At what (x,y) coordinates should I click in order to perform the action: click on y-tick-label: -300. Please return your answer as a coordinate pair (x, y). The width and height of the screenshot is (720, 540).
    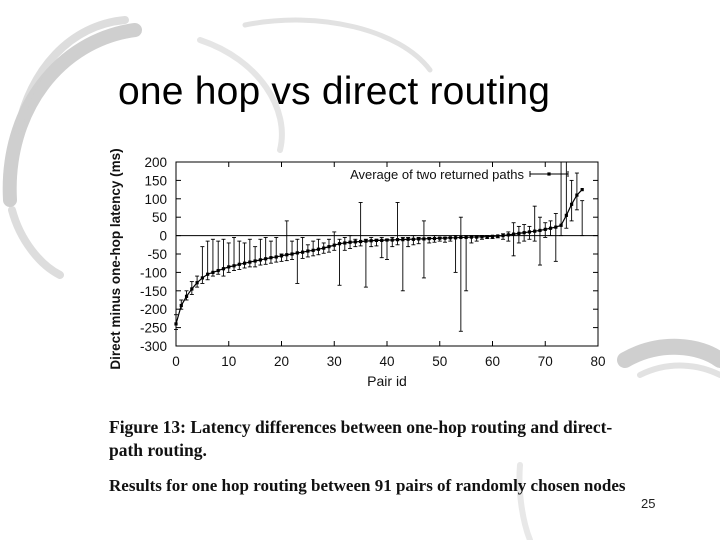
    Looking at the image, I should click on (153, 346).